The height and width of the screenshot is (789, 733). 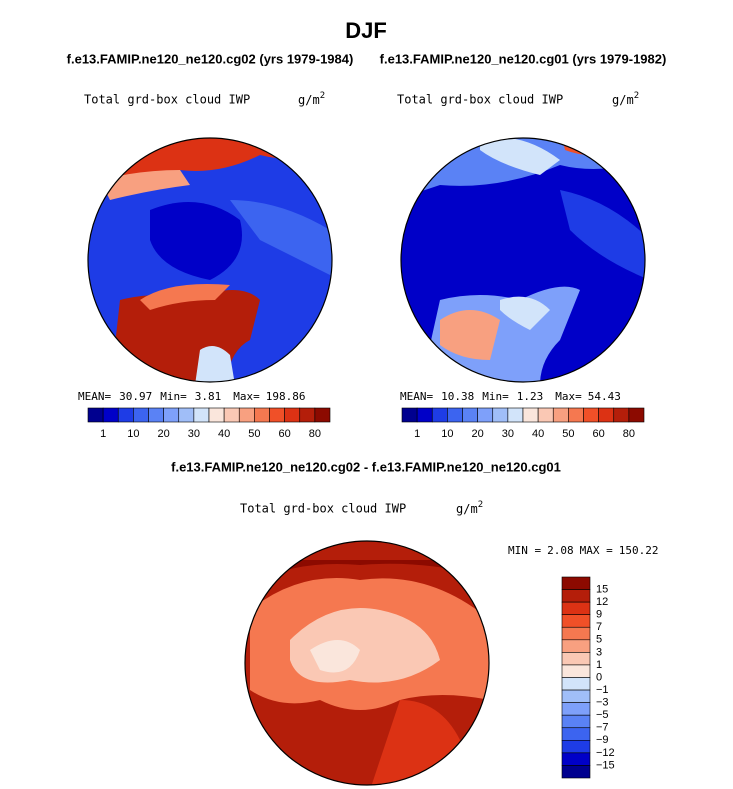 What do you see at coordinates (599, 652) in the screenshot?
I see `colorbar-label: 3` at bounding box center [599, 652].